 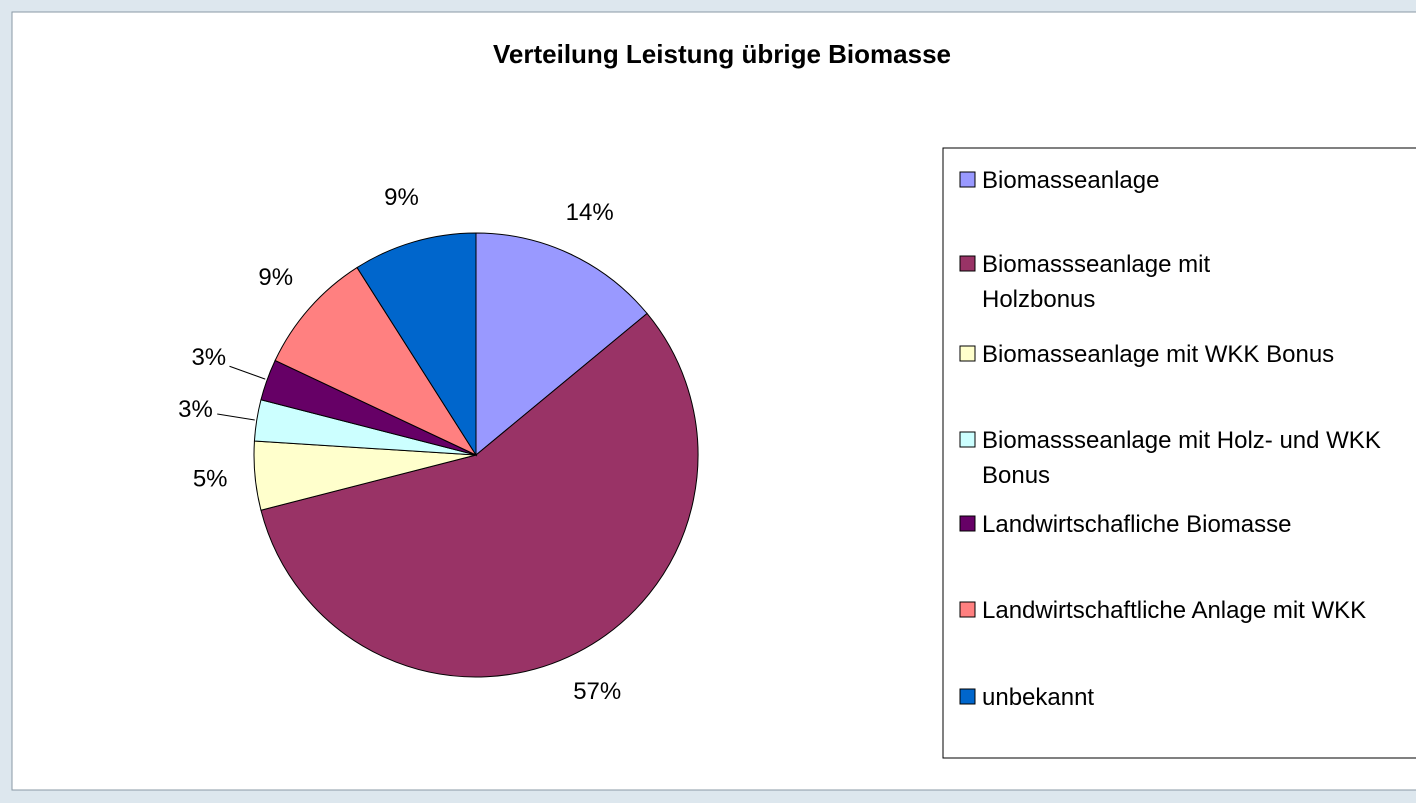 I want to click on chart-title: Verteilung Leistung übrige Biomasse, so click(x=722, y=54).